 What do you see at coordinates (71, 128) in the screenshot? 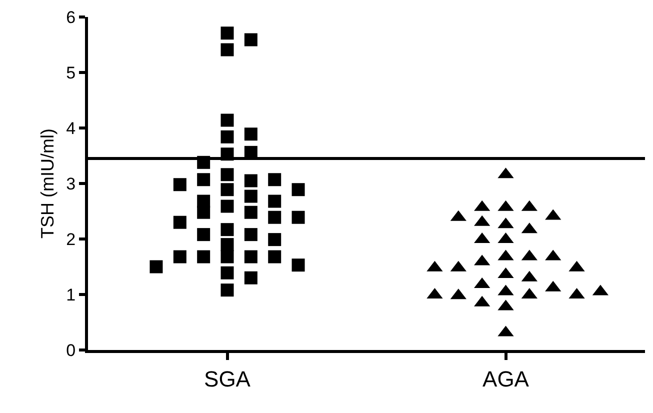
I see `y-tick-label: 4` at bounding box center [71, 128].